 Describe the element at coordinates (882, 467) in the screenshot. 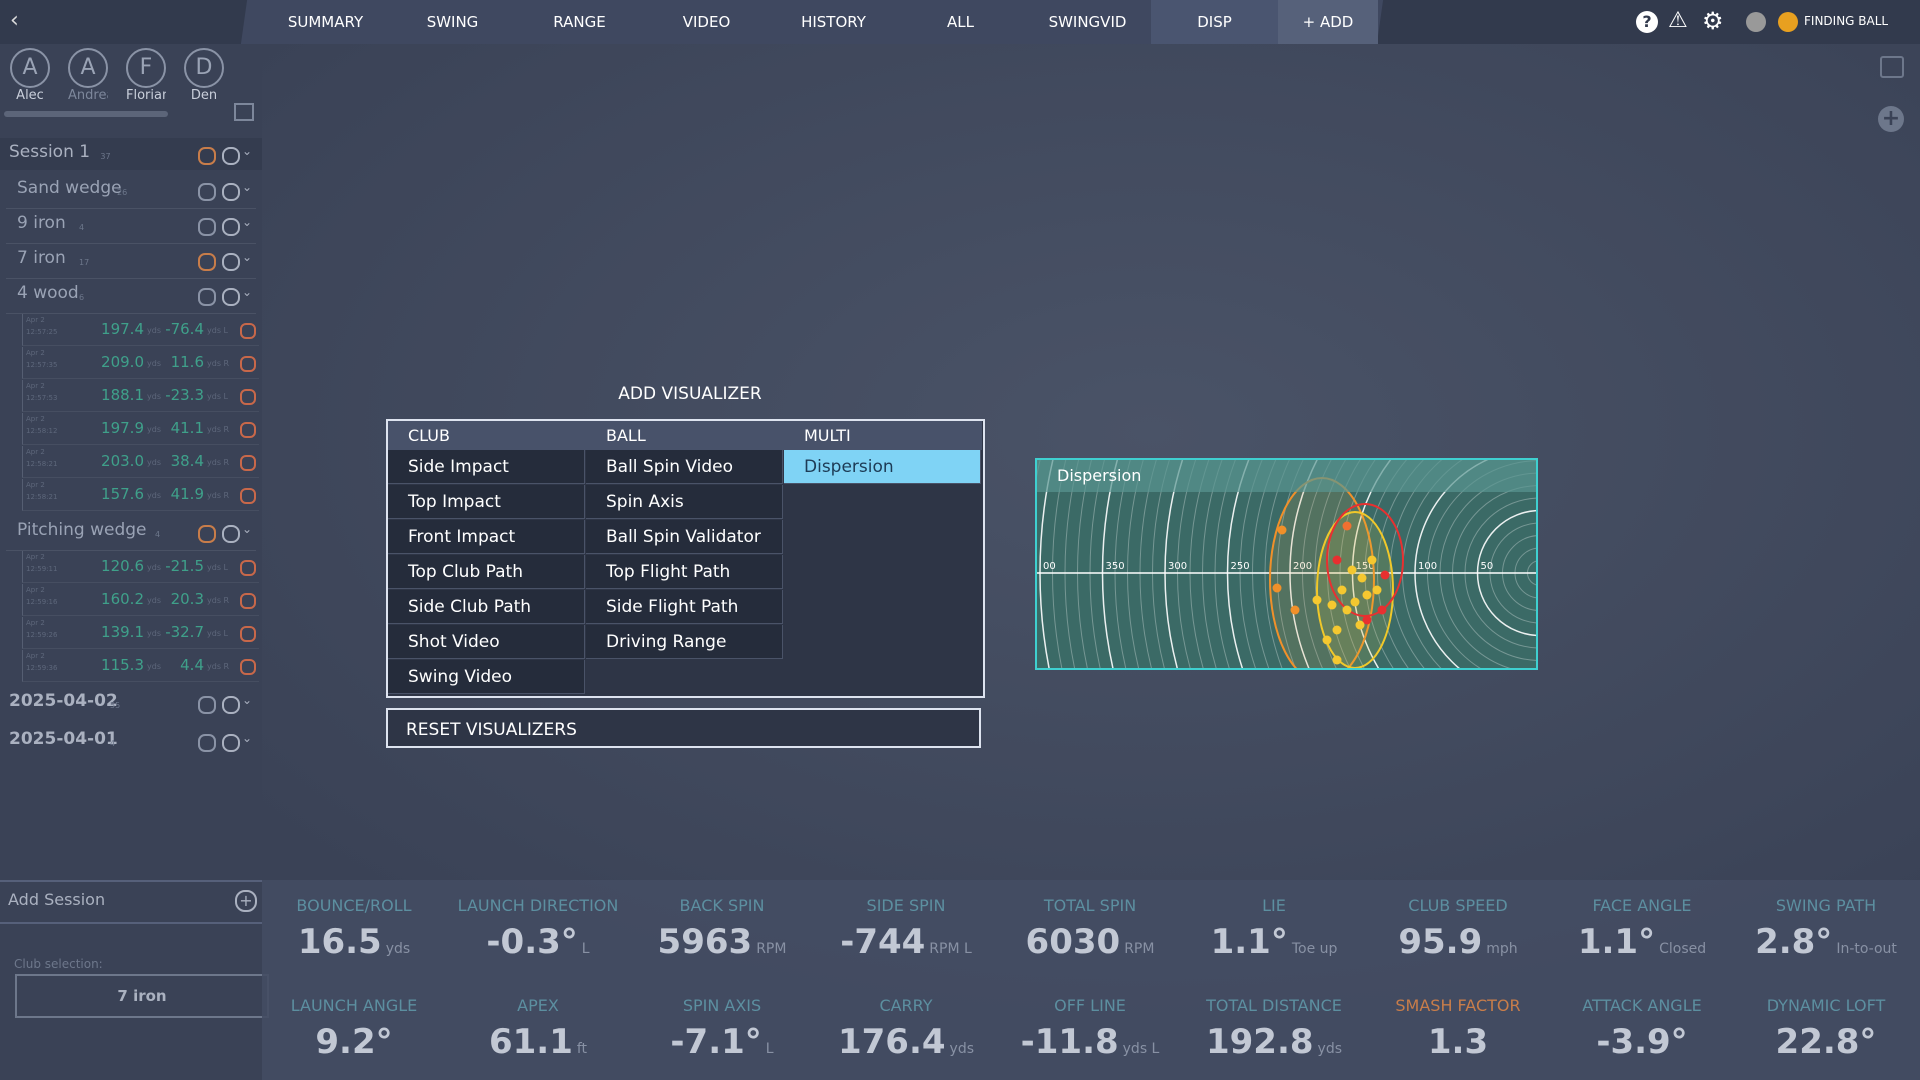

I see `visualizer-option: Dispersion` at that location.